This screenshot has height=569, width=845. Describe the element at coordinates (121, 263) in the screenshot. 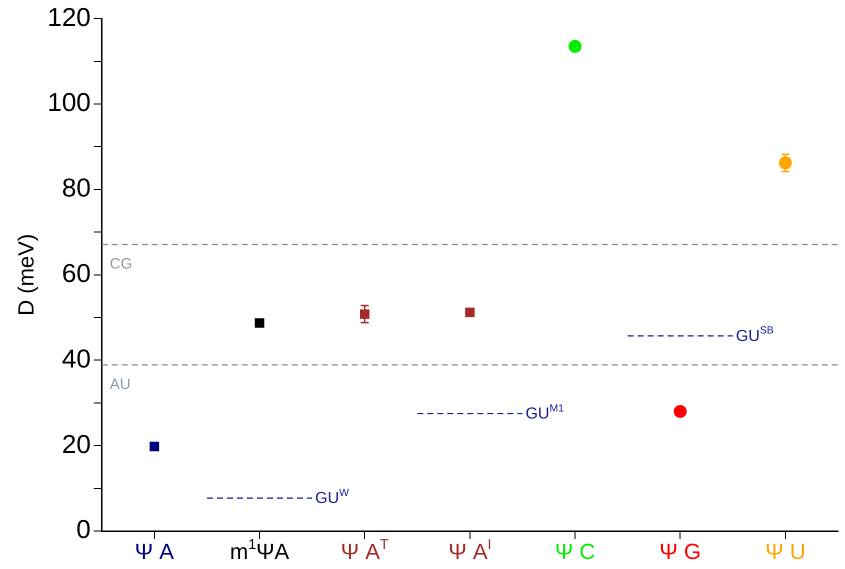

I see `ref-line-label: CG` at that location.